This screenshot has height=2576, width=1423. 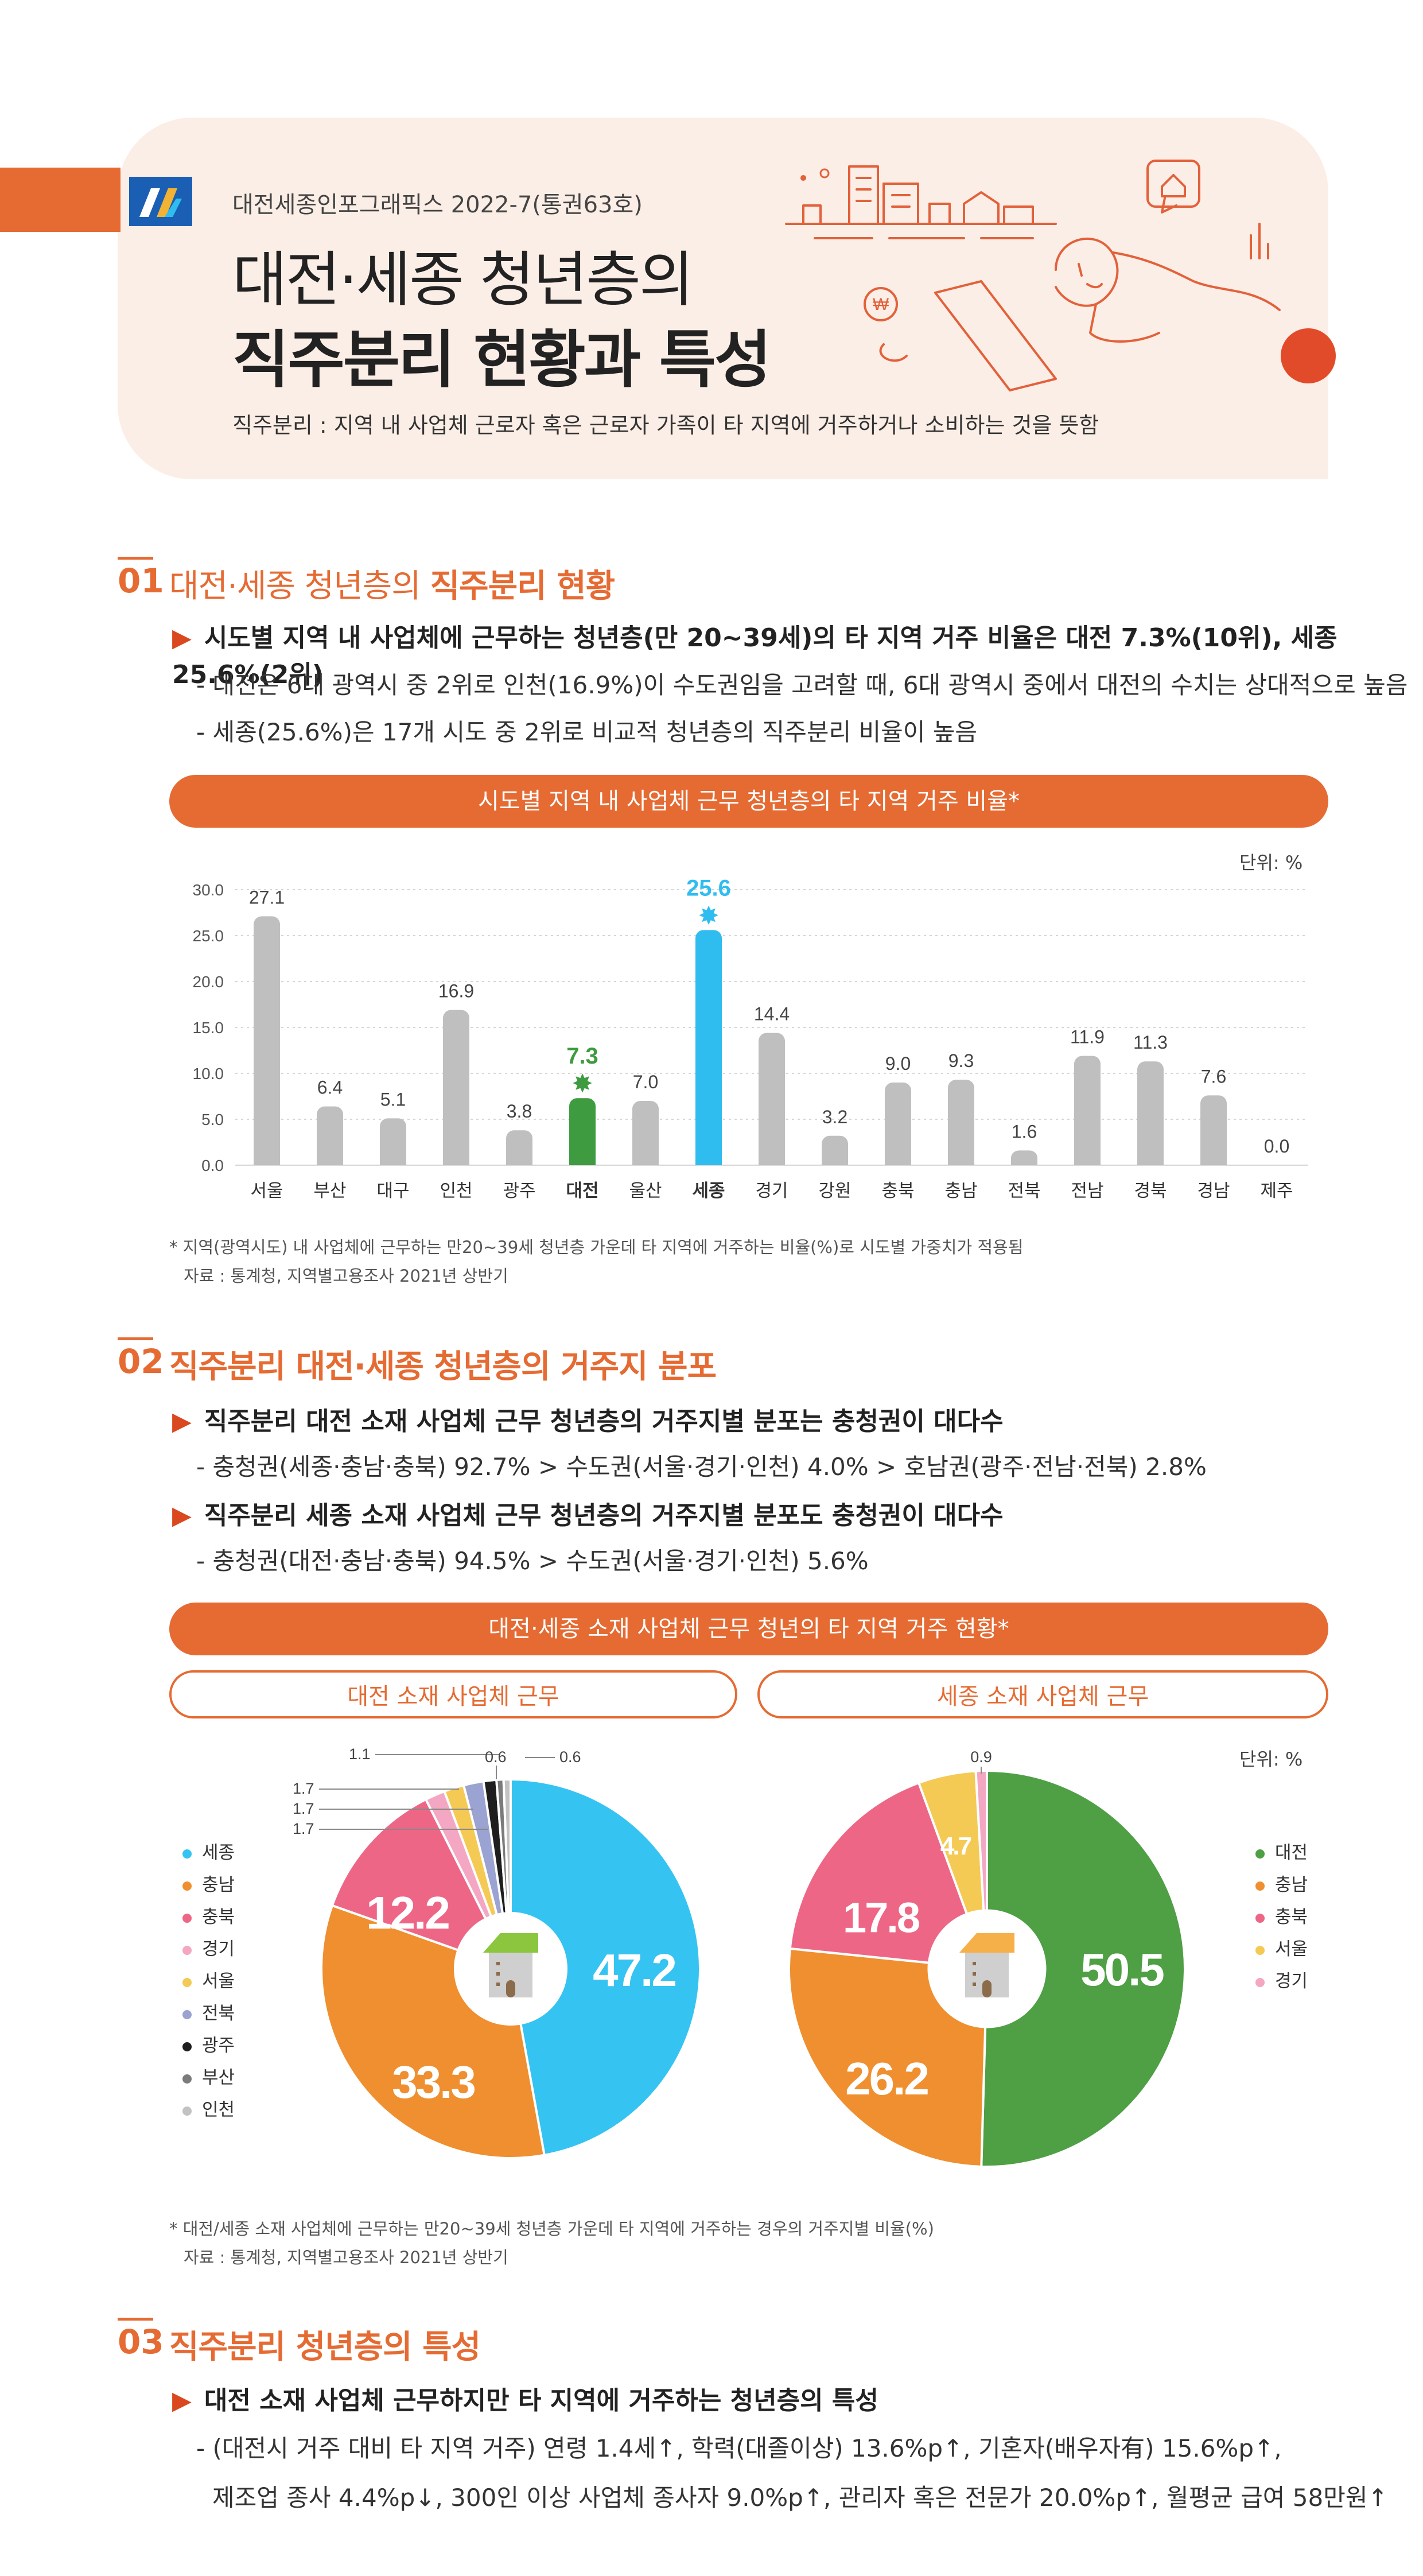 I want to click on legend-label: 경기, so click(x=218, y=1949).